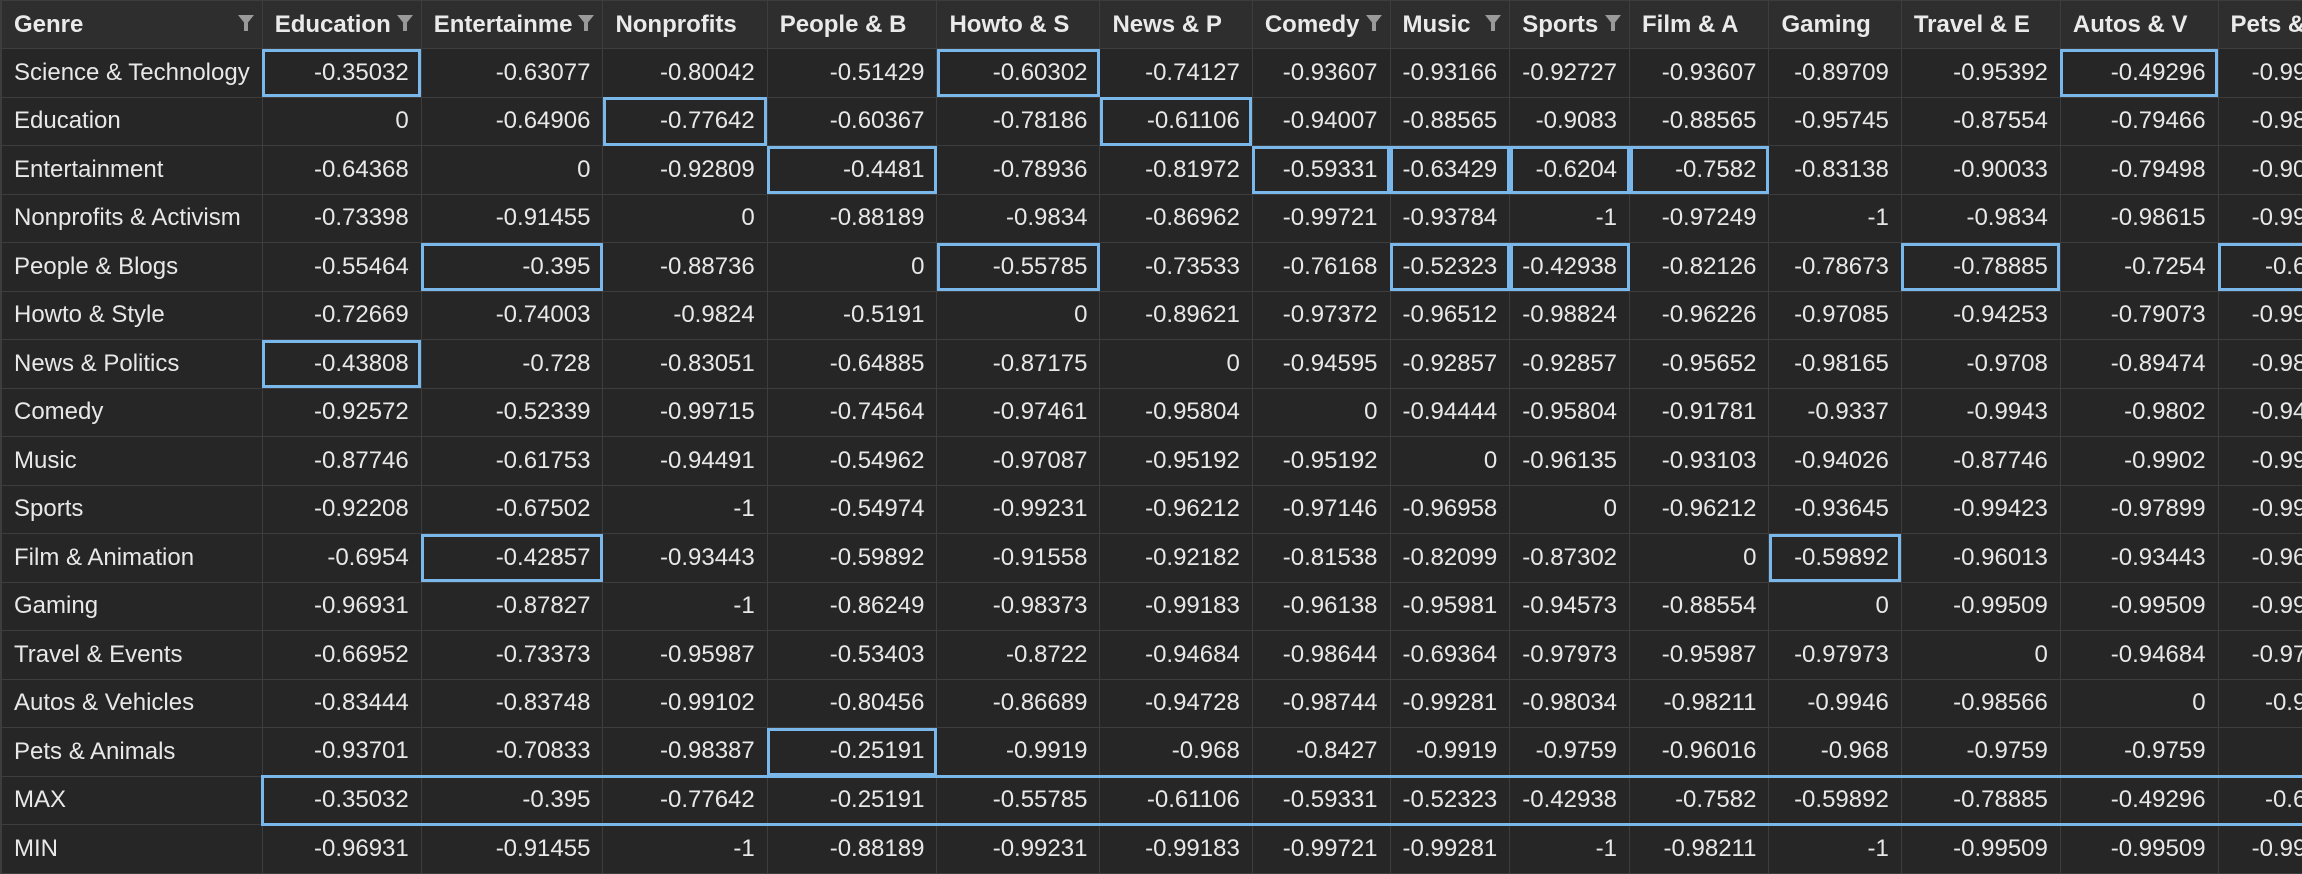 The image size is (2302, 874). I want to click on value-cell: -0.9946, so click(2259, 703).